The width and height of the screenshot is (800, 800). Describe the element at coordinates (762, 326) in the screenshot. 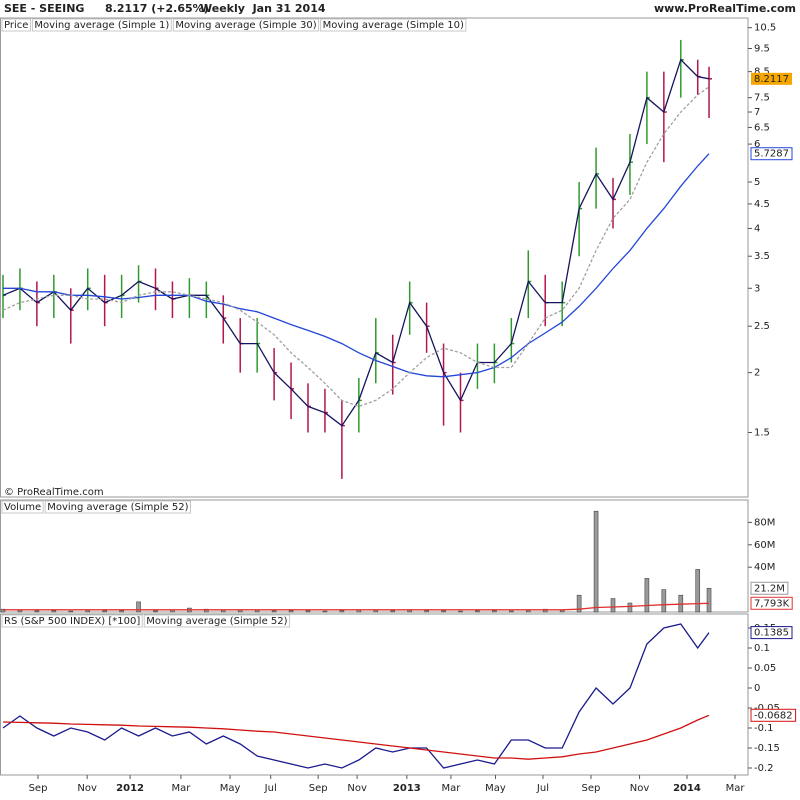

I see `y-tick-label: 2.5` at that location.